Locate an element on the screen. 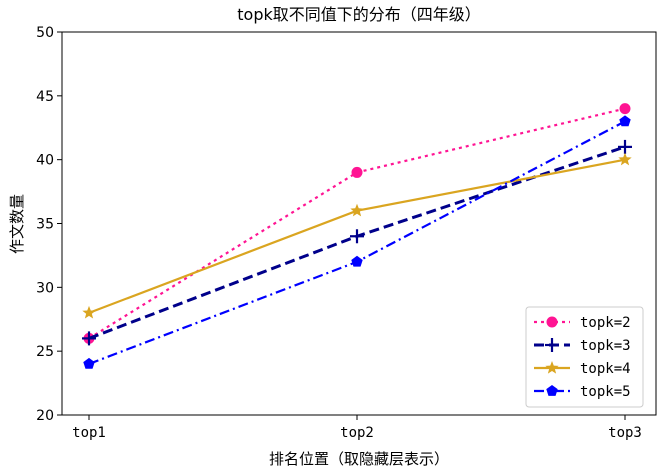  legend-label: topk=2 is located at coordinates (605, 323).